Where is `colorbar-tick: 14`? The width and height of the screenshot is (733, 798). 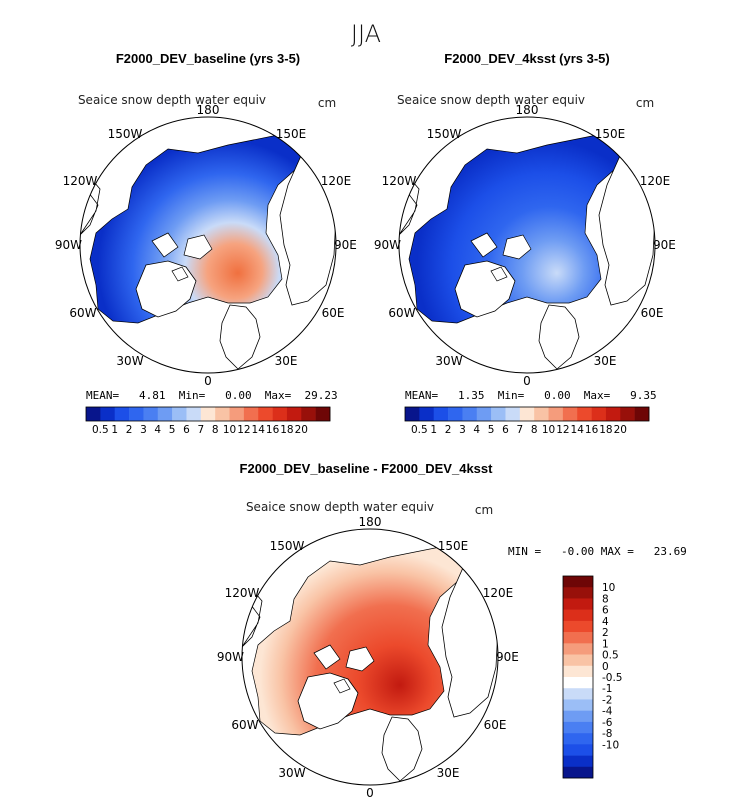 colorbar-tick: 14 is located at coordinates (259, 430).